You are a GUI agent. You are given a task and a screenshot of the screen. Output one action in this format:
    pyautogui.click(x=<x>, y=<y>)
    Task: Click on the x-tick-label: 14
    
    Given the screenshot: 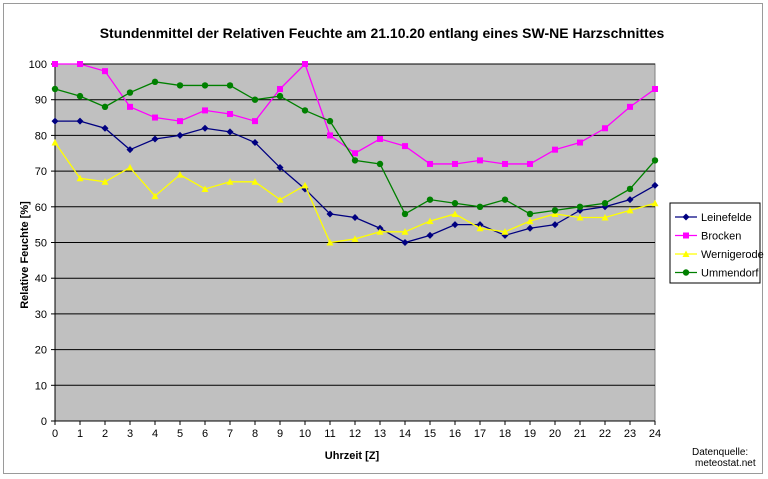 What is the action you would take?
    pyautogui.click(x=405, y=434)
    